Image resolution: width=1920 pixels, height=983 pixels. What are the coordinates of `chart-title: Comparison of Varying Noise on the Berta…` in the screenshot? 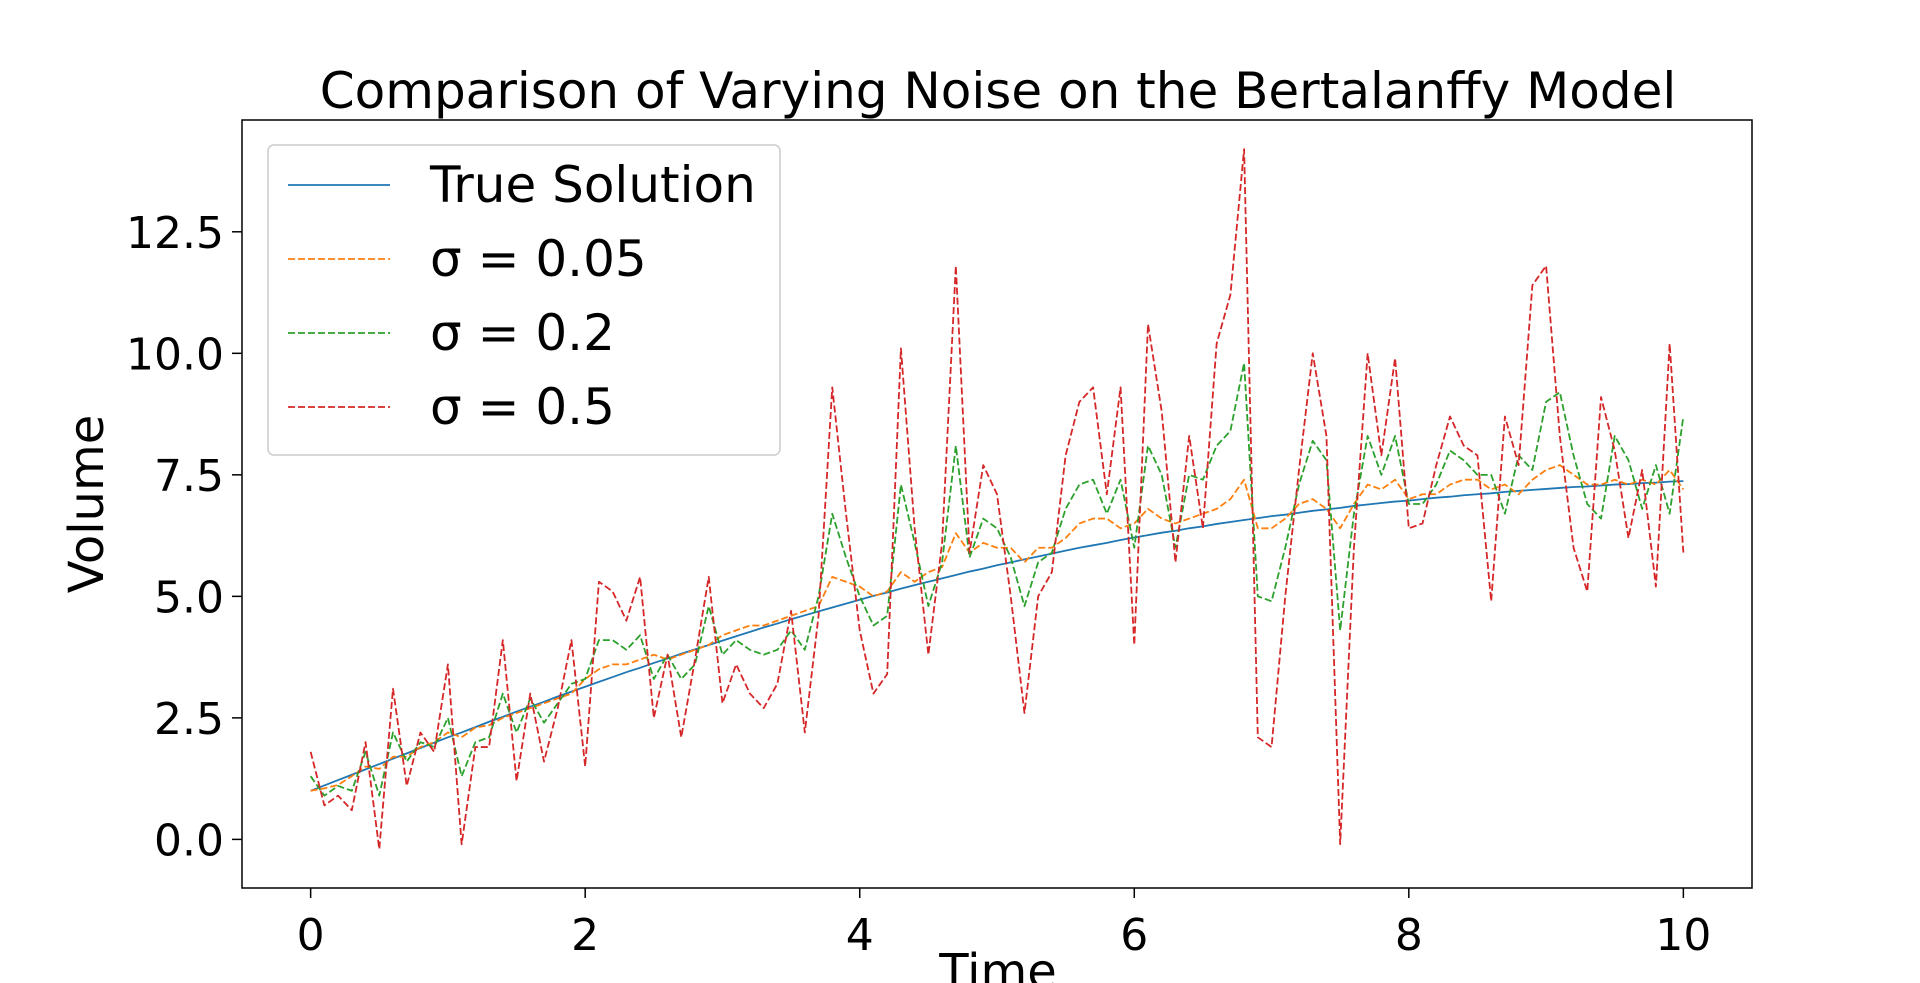 It's located at (998, 91).